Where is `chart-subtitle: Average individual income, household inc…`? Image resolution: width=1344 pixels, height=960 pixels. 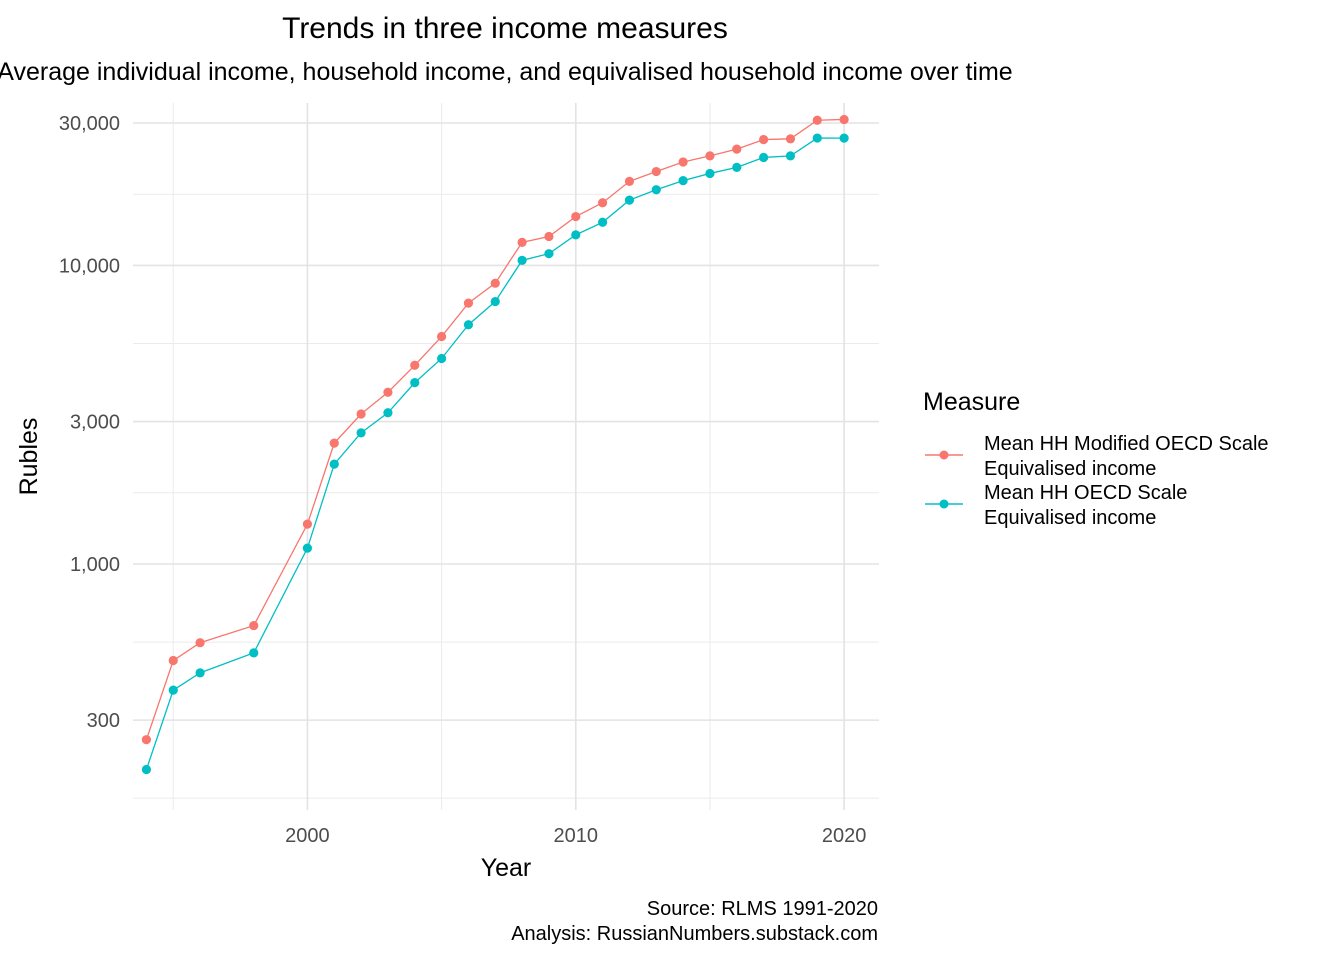
chart-subtitle: Average individual income, household inc… is located at coordinates (506, 72).